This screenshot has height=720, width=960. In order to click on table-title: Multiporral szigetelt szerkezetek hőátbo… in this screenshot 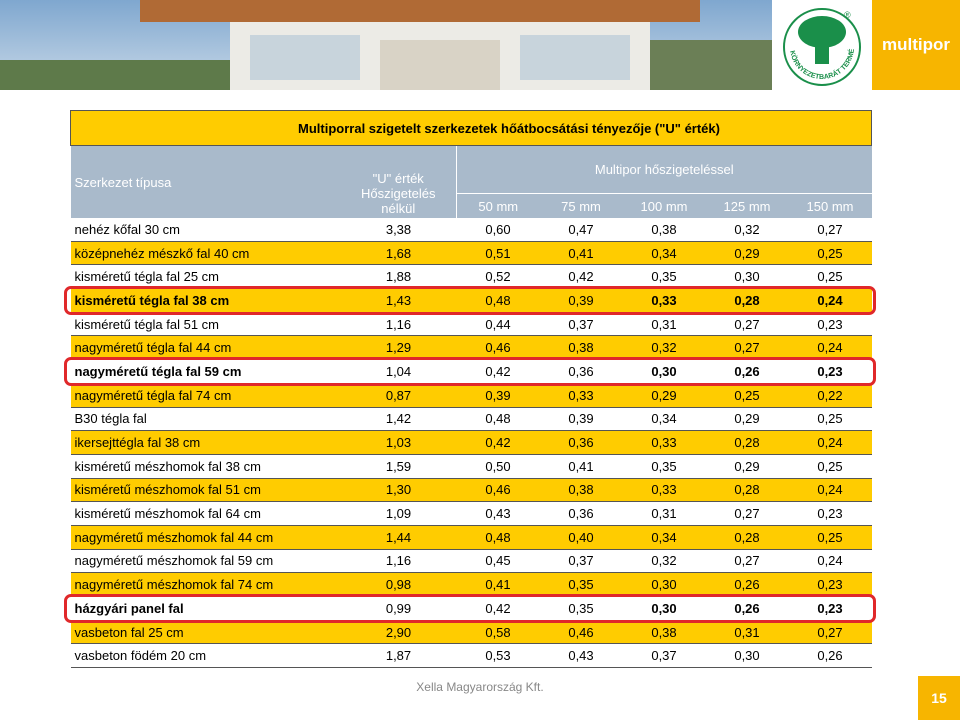, I will do `click(471, 128)`.